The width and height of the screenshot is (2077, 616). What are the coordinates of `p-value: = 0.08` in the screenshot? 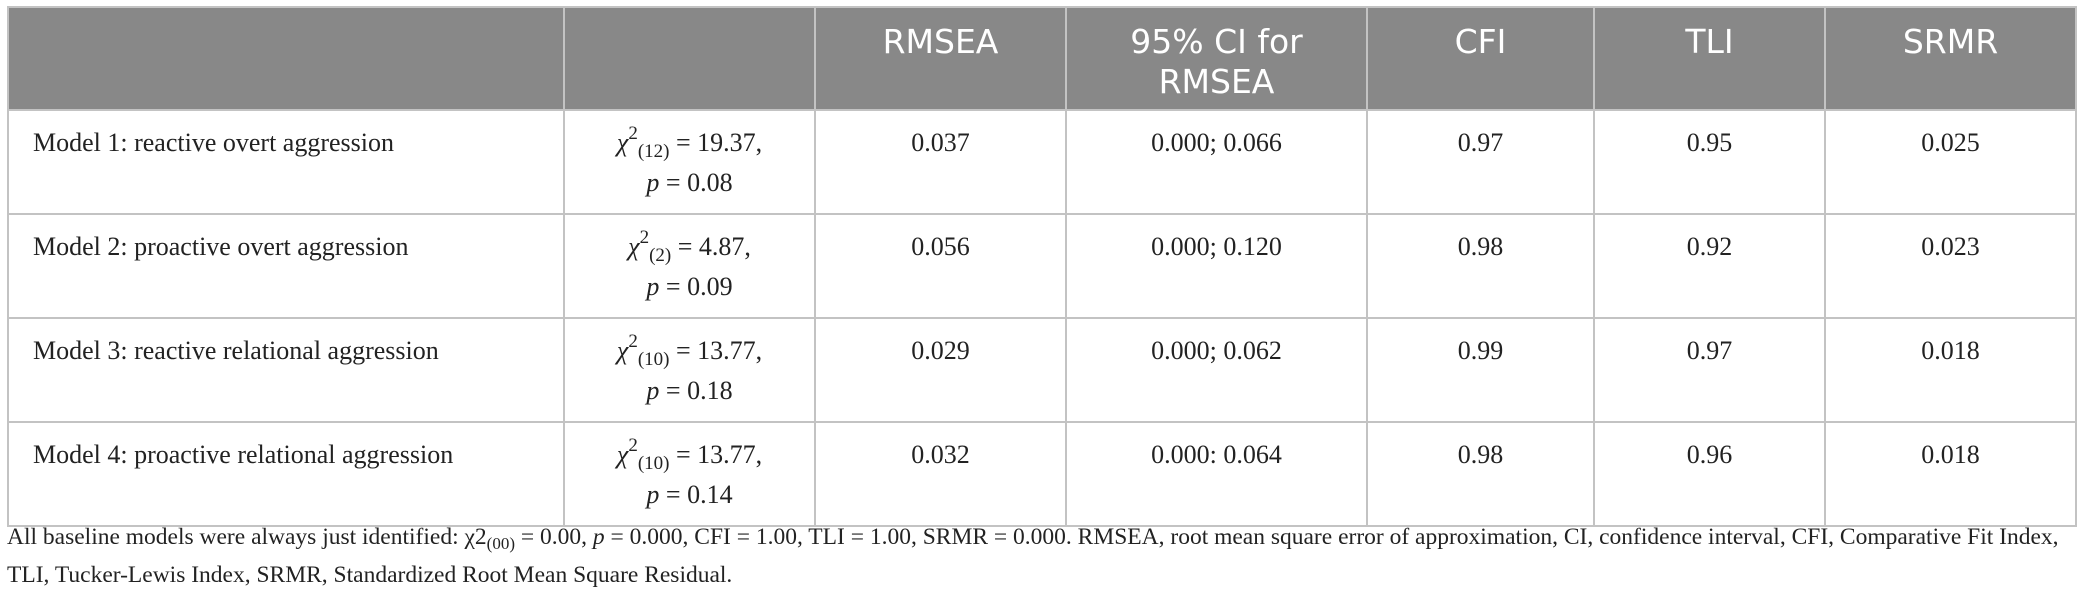 It's located at (696, 182).